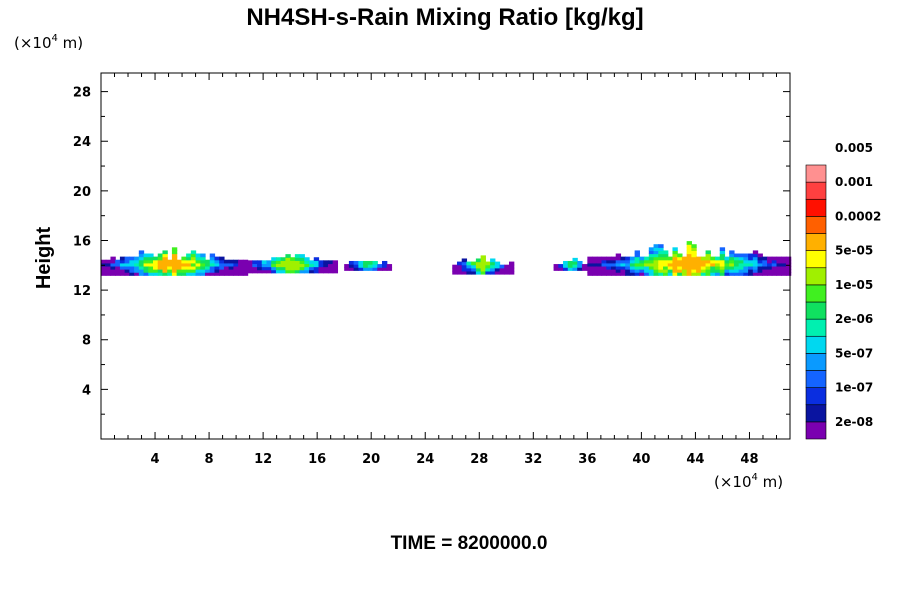 The height and width of the screenshot is (600, 900). What do you see at coordinates (748, 481) in the screenshot?
I see `x-unit-label: (×104 m)` at bounding box center [748, 481].